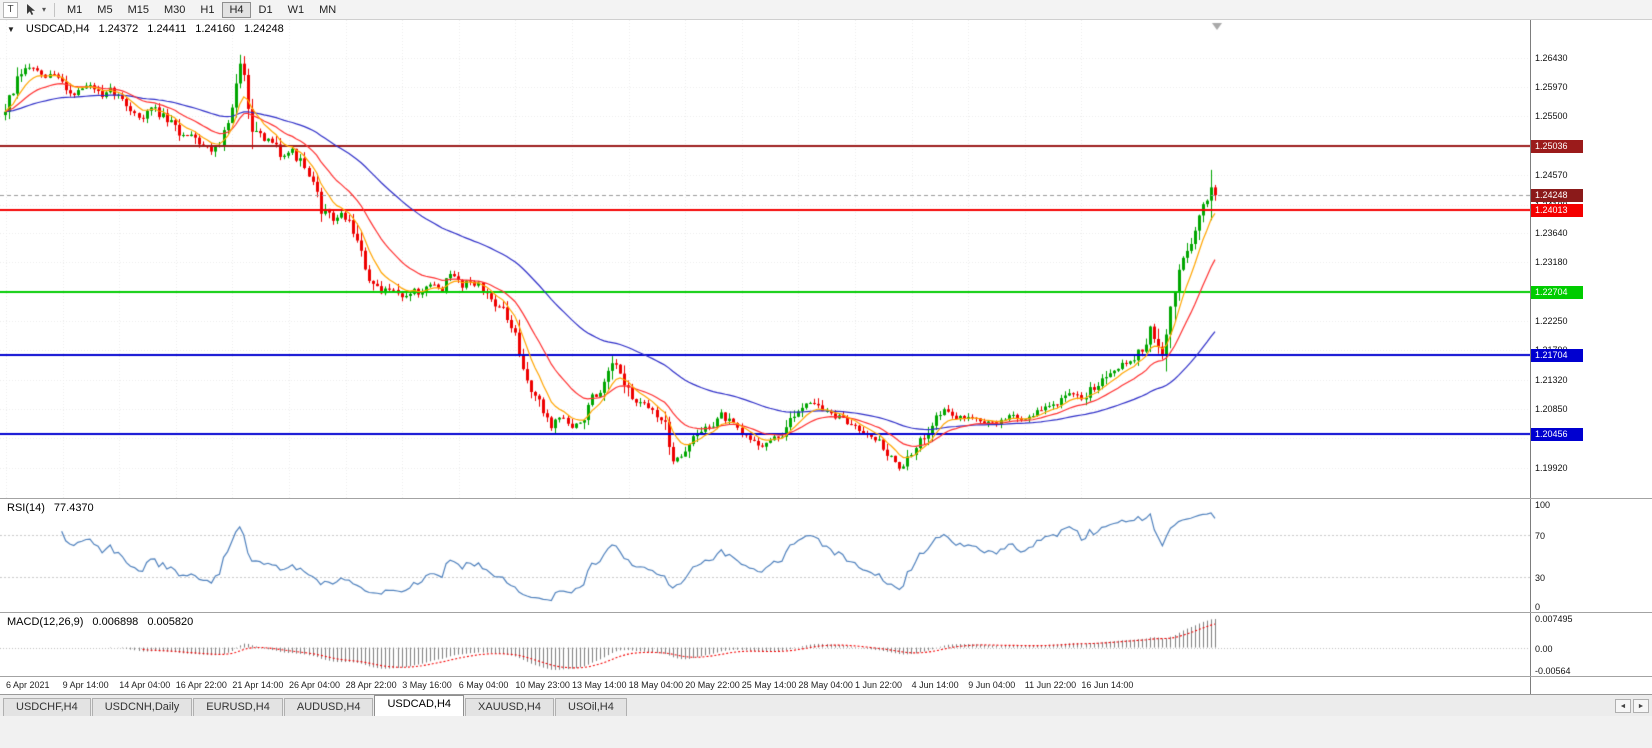 Image resolution: width=1652 pixels, height=748 pixels. Describe the element at coordinates (115, 622) in the screenshot. I see `macd-main-value: 0.006898` at that location.